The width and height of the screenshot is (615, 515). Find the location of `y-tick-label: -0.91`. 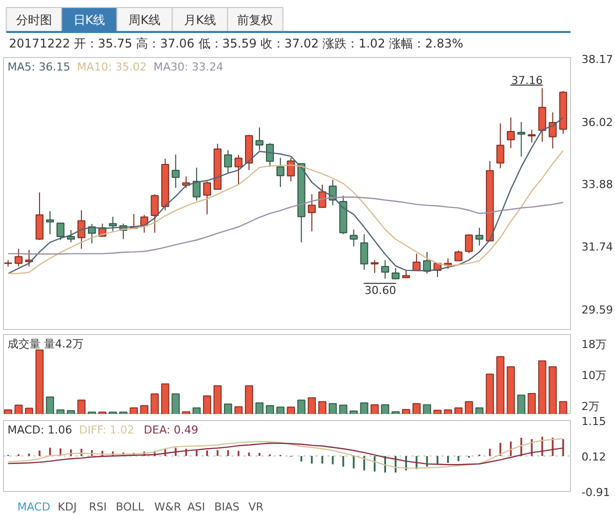

y-tick-label: -0.91 is located at coordinates (596, 492).